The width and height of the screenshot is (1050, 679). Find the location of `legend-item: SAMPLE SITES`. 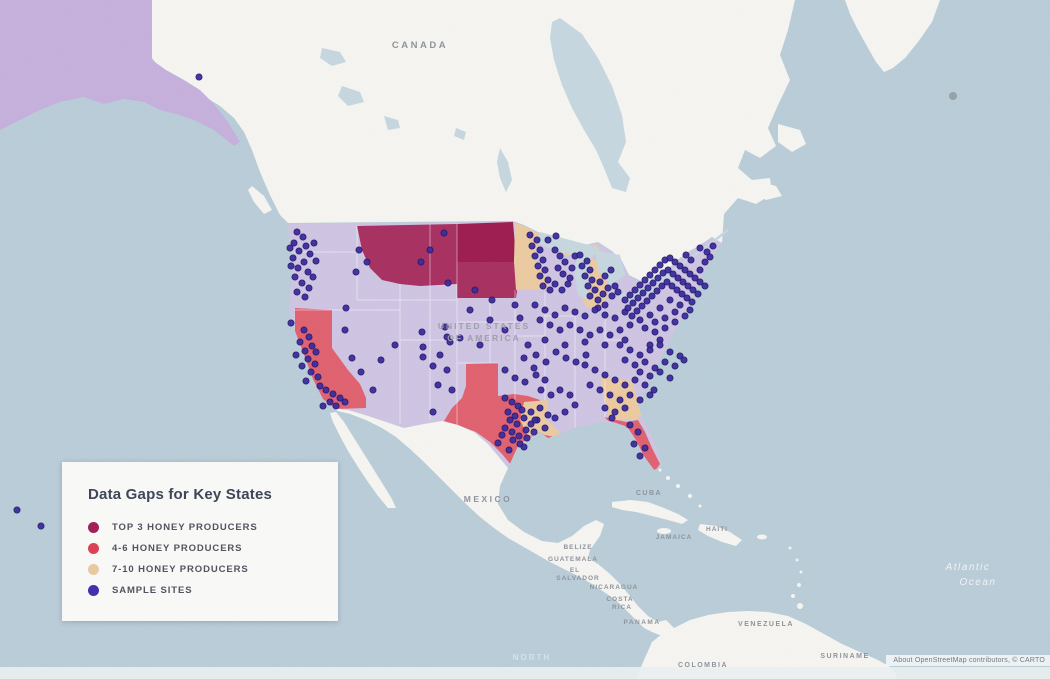

legend-item: SAMPLE SITES is located at coordinates (213, 590).